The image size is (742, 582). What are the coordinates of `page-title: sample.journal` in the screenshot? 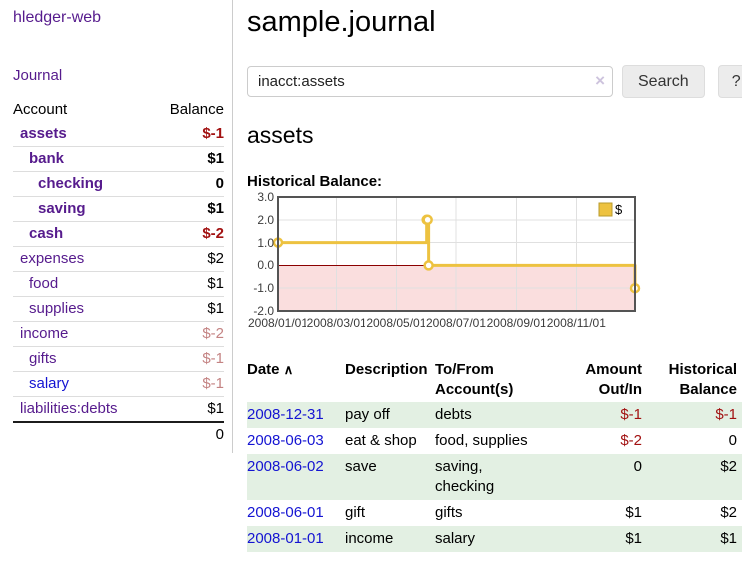 It's located at (341, 22).